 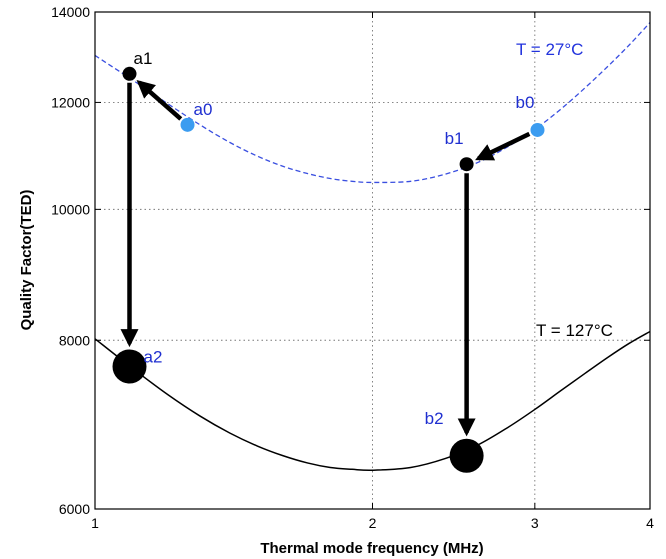 What do you see at coordinates (466, 164) in the screenshot?
I see `point-b1` at bounding box center [466, 164].